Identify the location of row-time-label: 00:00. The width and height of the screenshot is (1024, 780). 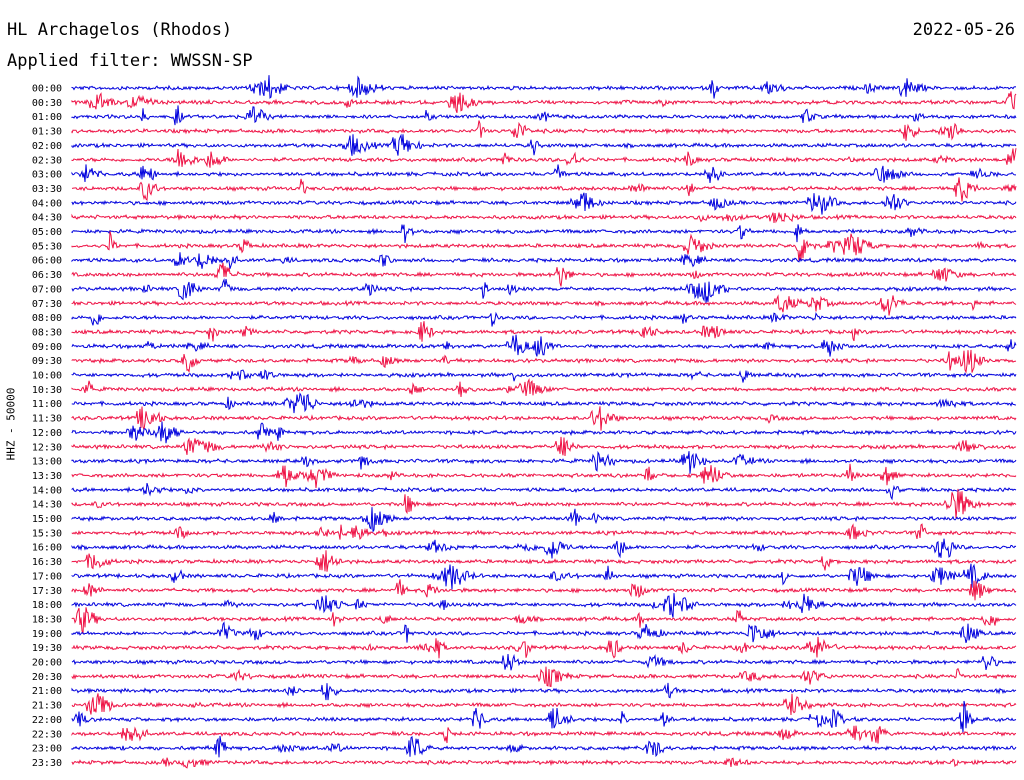
(47, 89).